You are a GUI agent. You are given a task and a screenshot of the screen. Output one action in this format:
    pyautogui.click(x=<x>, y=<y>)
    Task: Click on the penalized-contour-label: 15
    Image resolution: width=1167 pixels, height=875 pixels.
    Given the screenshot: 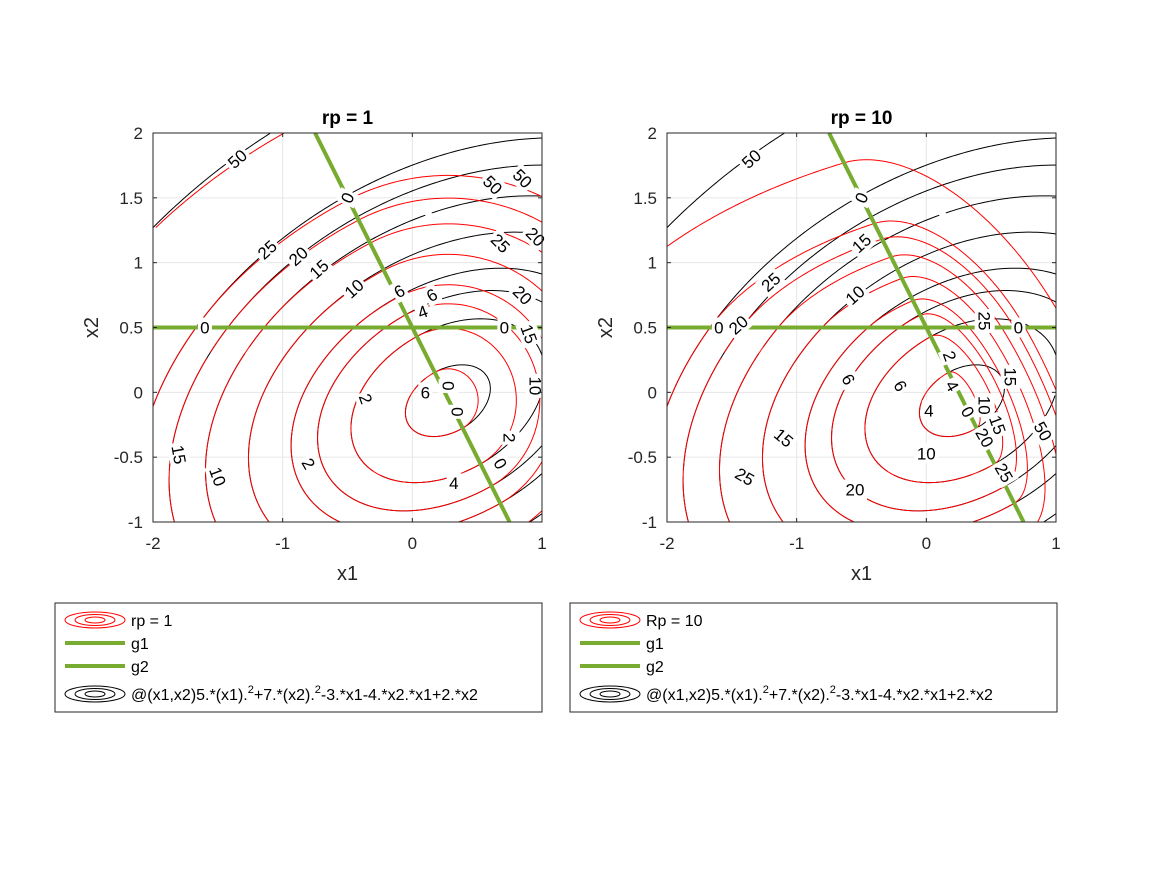 What is the action you would take?
    pyautogui.click(x=1010, y=376)
    